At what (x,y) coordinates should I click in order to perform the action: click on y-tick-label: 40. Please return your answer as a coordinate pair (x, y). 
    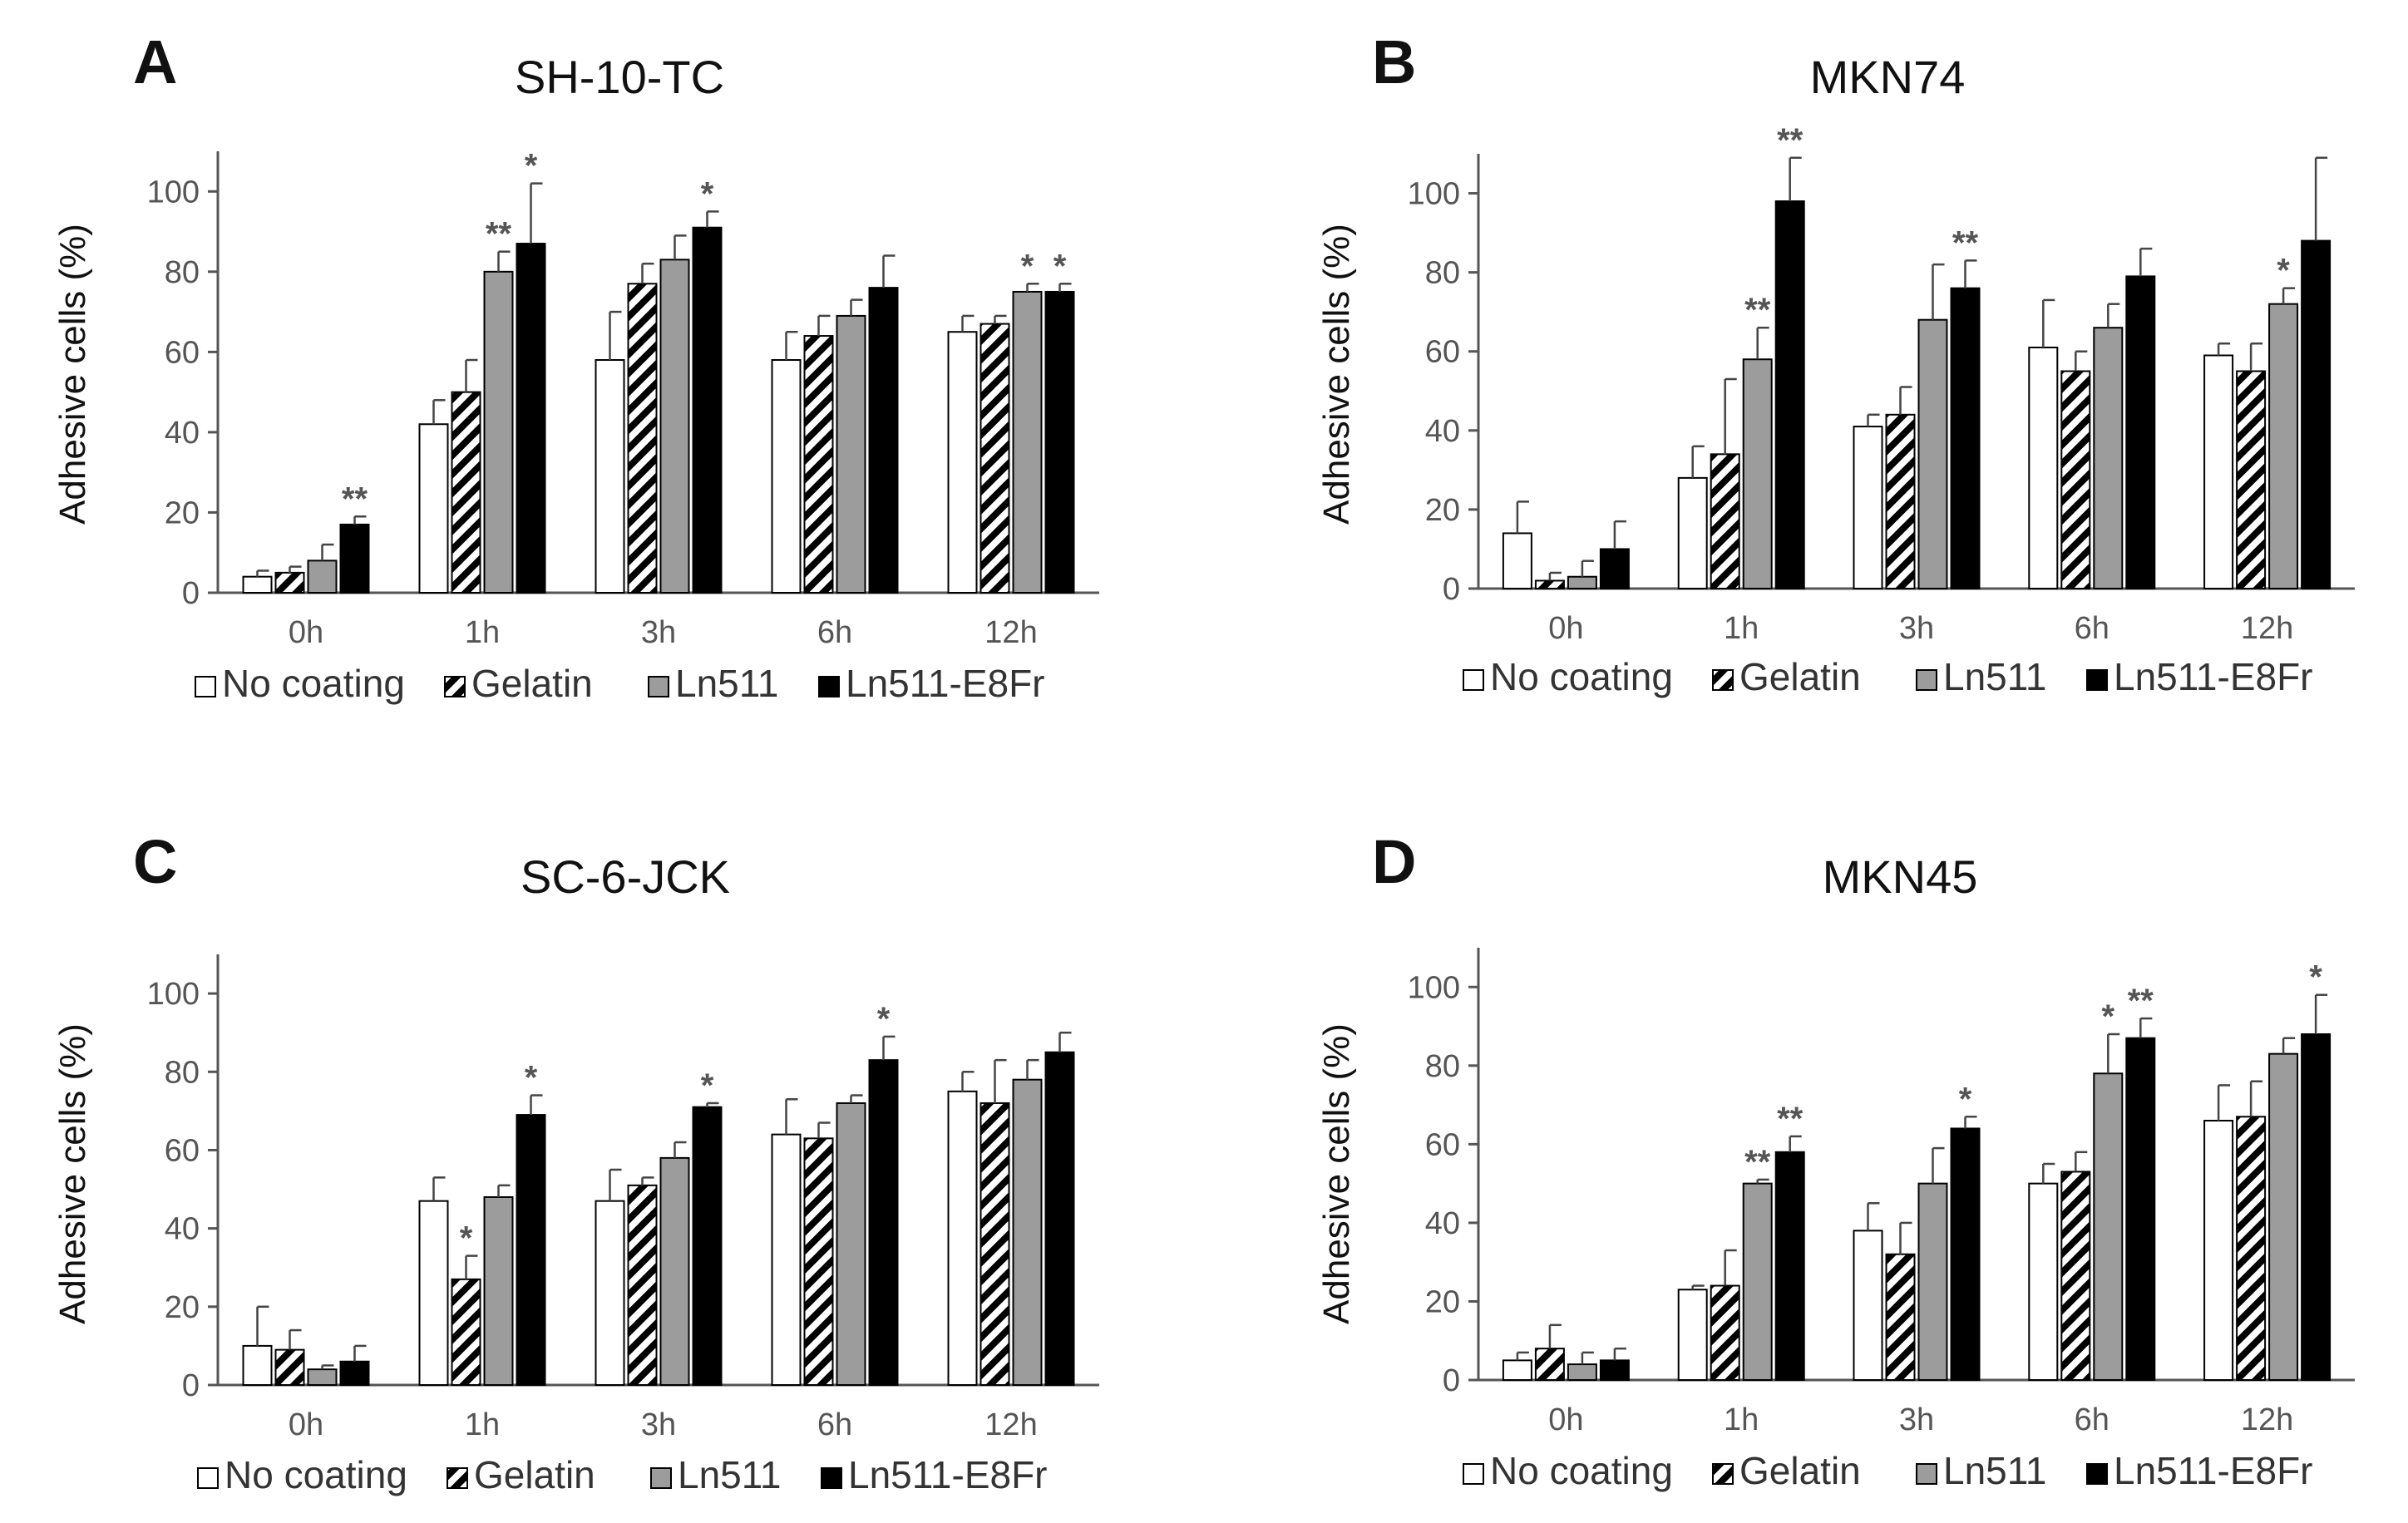
    Looking at the image, I should click on (1443, 1224).